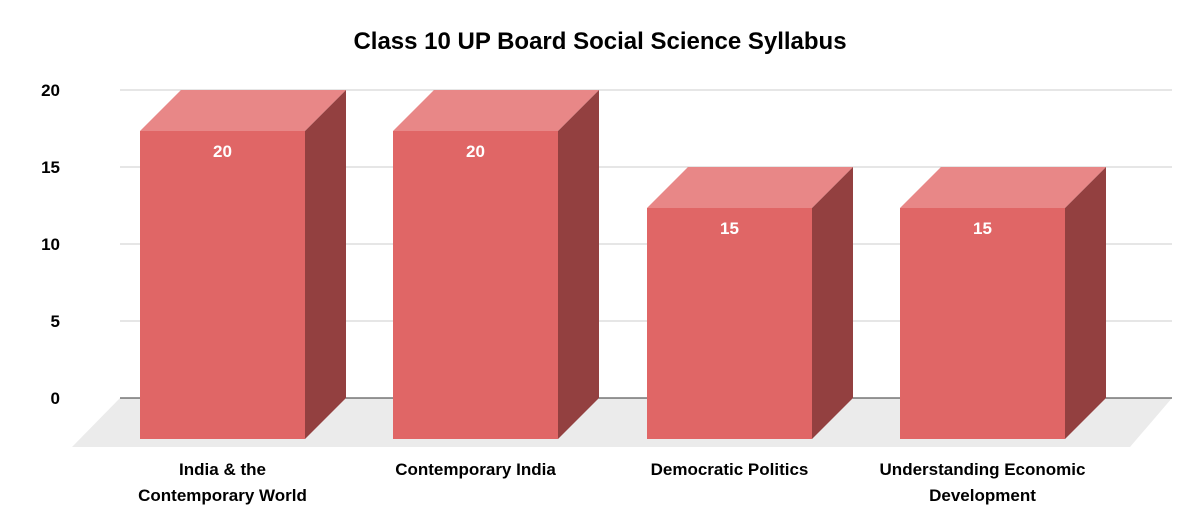 The width and height of the screenshot is (1200, 531). What do you see at coordinates (622, 422) in the screenshot?
I see `floor` at bounding box center [622, 422].